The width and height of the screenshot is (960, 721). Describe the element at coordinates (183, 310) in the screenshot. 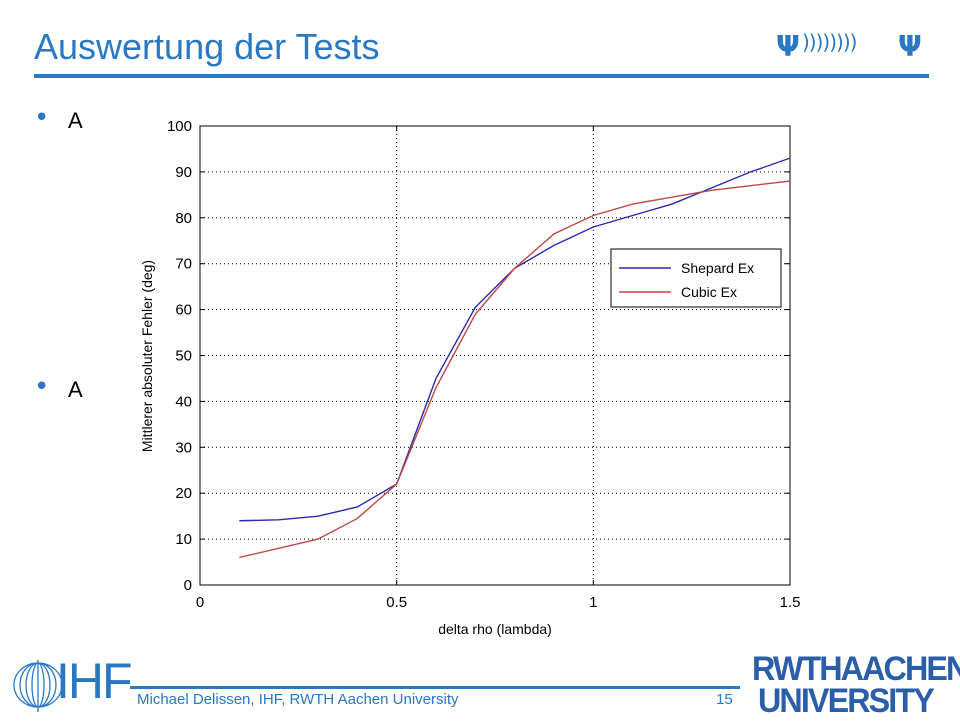

I see `y-tick-label: 60` at that location.